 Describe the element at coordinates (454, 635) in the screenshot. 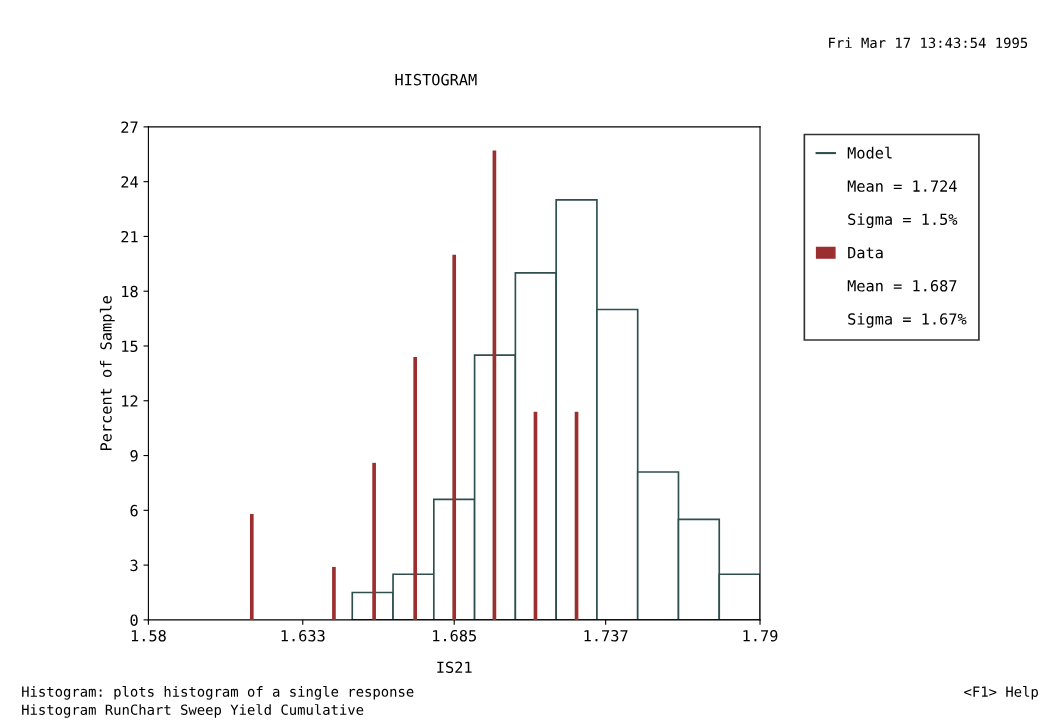

I see `x-tick-label: 1.685` at that location.